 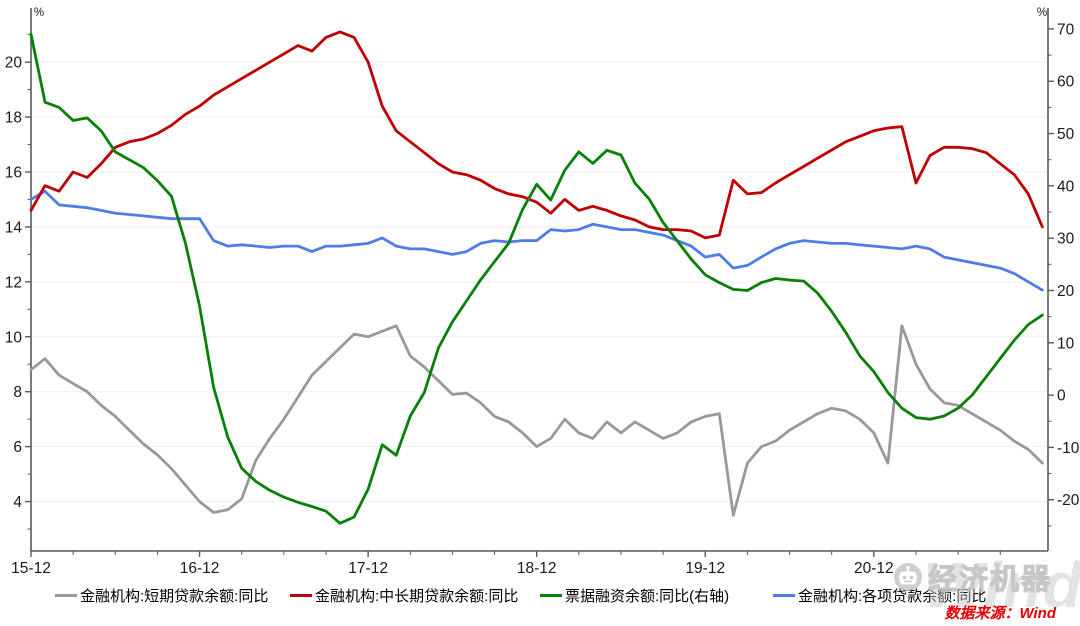 I want to click on left-axis-tick-label: 18, so click(x=13, y=118).